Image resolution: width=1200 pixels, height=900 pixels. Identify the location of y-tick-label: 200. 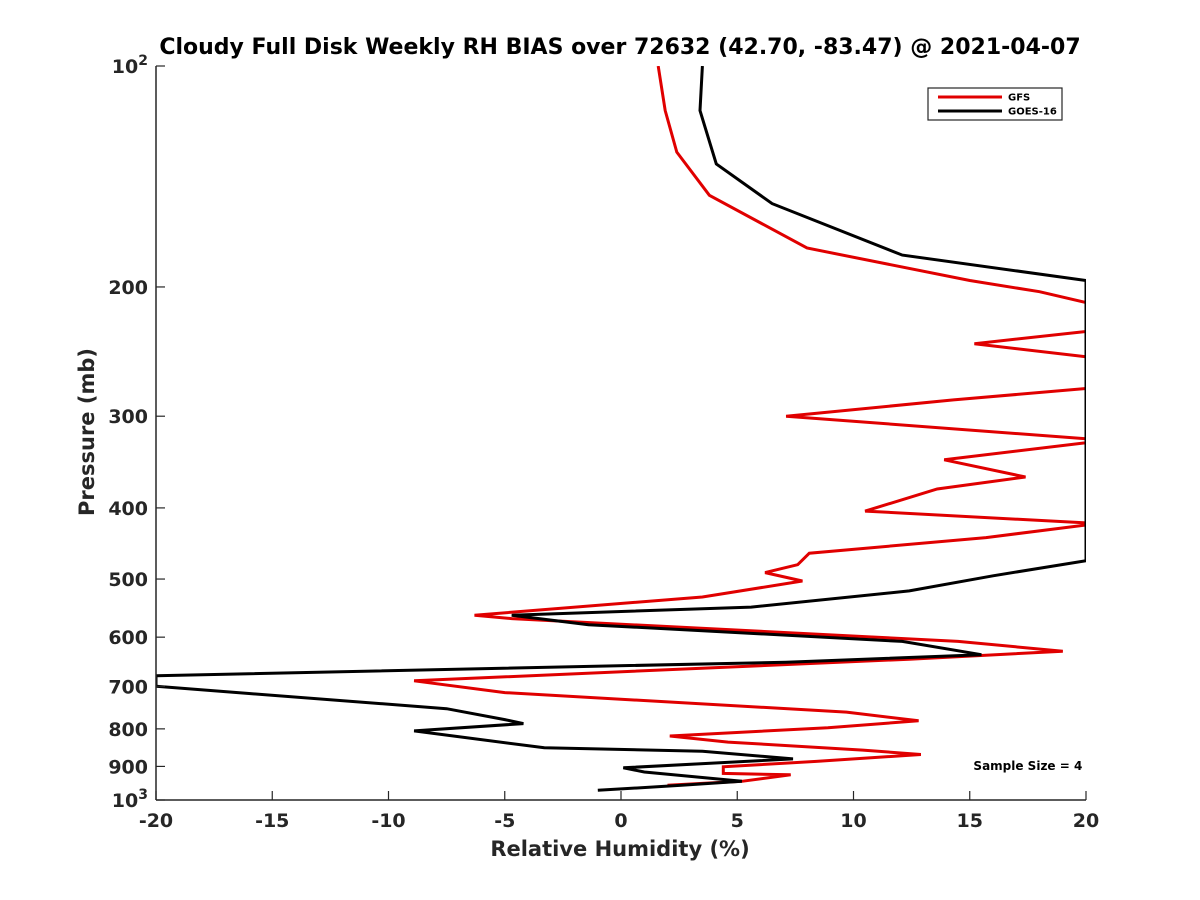
(128, 288).